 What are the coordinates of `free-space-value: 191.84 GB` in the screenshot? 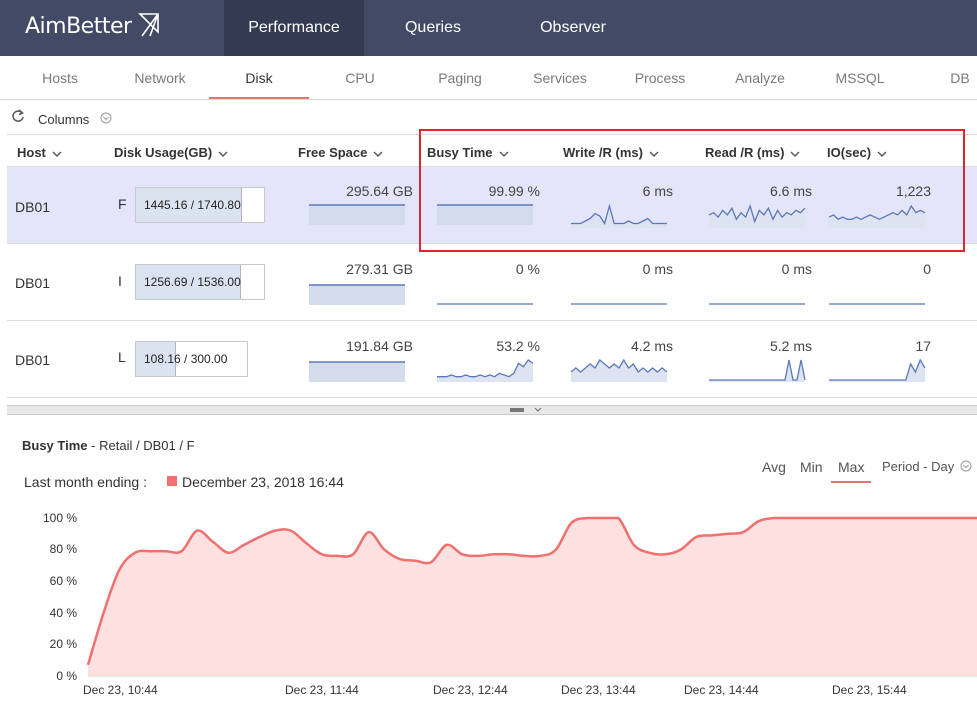 It's located at (379, 346).